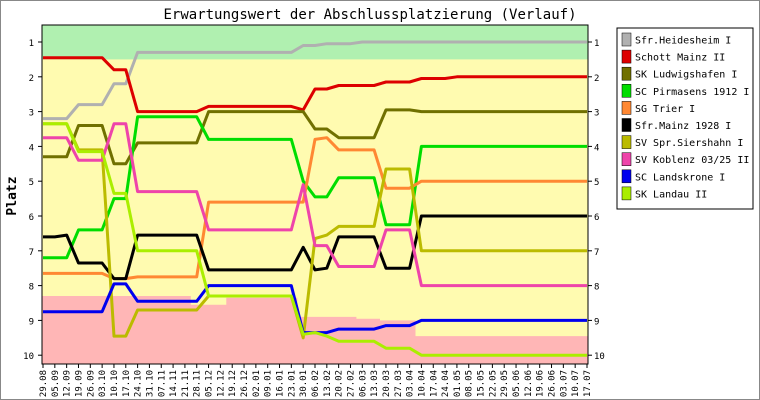  Describe the element at coordinates (127, 383) in the screenshot. I see `x-tick-label: 17.10` at that location.